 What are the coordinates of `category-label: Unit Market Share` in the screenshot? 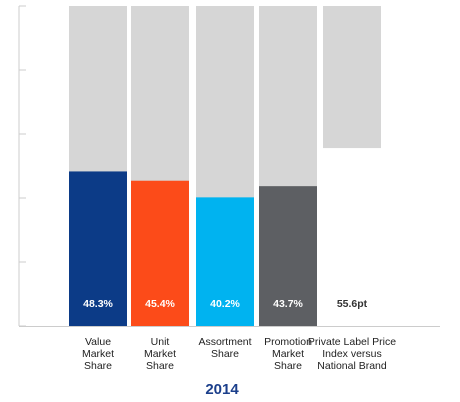 It's located at (160, 354).